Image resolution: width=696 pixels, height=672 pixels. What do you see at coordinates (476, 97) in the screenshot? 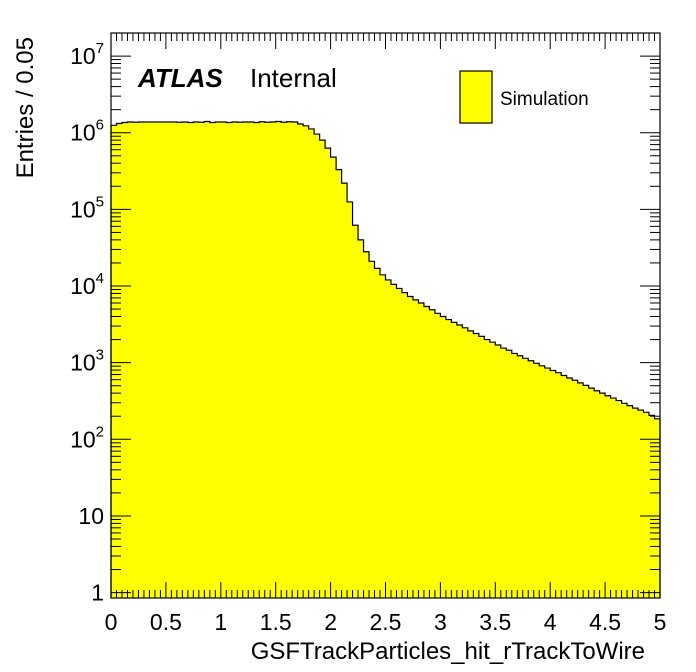
I see `legend-swatch` at bounding box center [476, 97].